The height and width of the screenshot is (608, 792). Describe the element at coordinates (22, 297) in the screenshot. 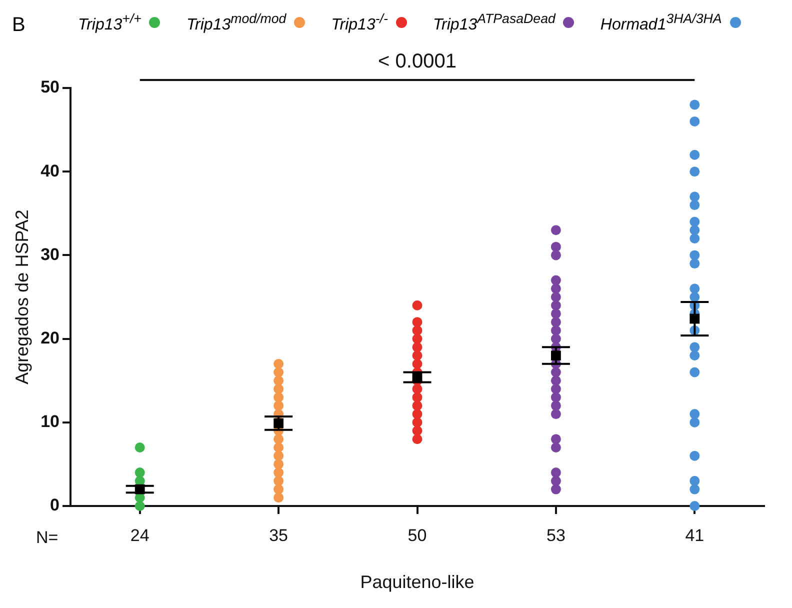

I see `y-axis-title: Agregados de HSPA2` at that location.